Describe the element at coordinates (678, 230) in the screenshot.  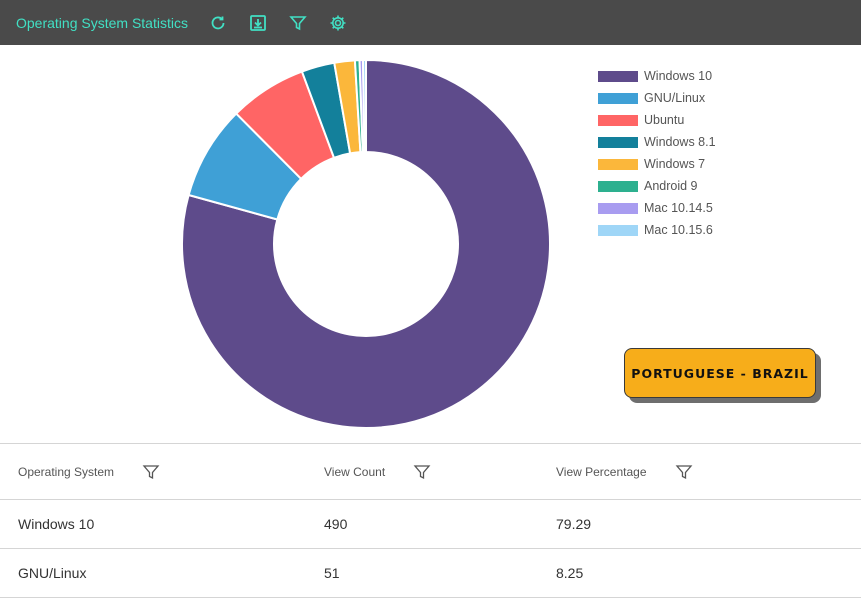
I see `legend-label: Mac 10.15.6` at that location.